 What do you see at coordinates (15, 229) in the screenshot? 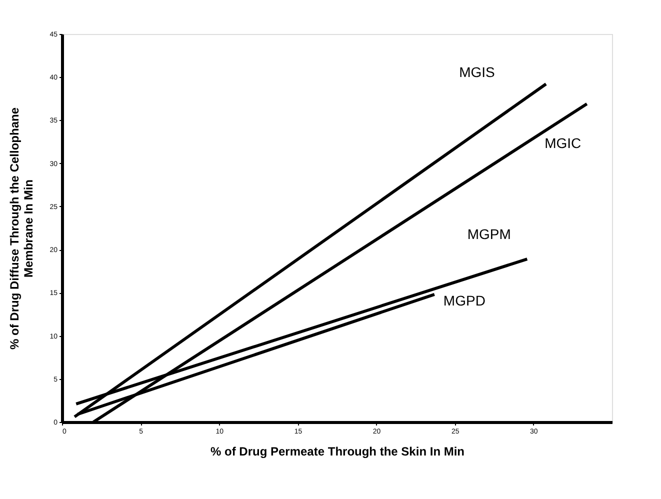
I see `text: % of Drug Diffuse Through the Cellophane` at bounding box center [15, 229].